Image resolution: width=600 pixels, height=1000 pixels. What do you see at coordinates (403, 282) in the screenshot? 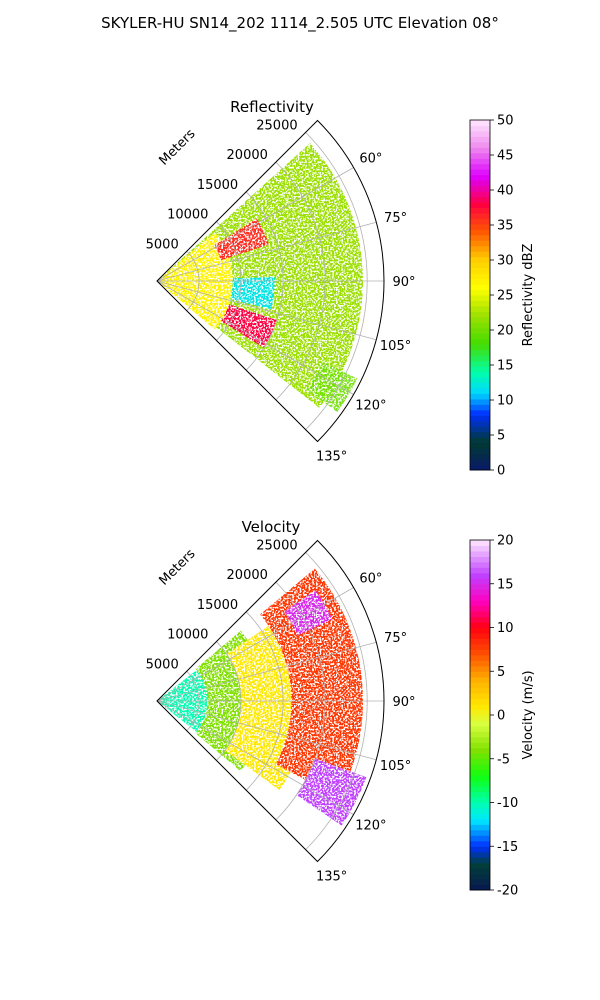
I see `angle-tick-label: 90°` at bounding box center [403, 282].